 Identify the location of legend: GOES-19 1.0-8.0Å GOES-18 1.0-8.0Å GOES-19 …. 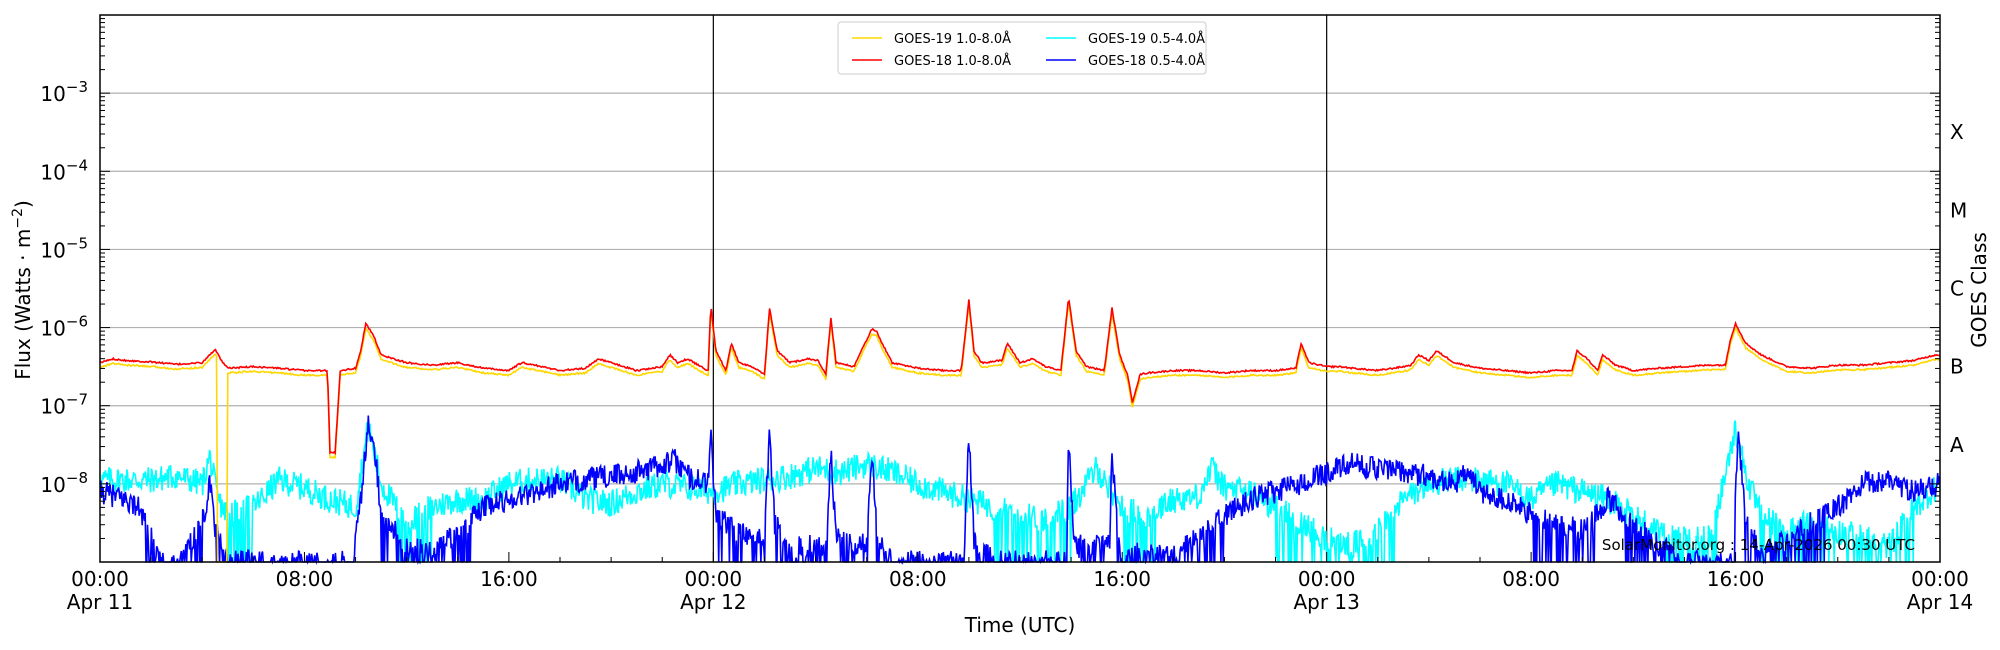
(1022, 48).